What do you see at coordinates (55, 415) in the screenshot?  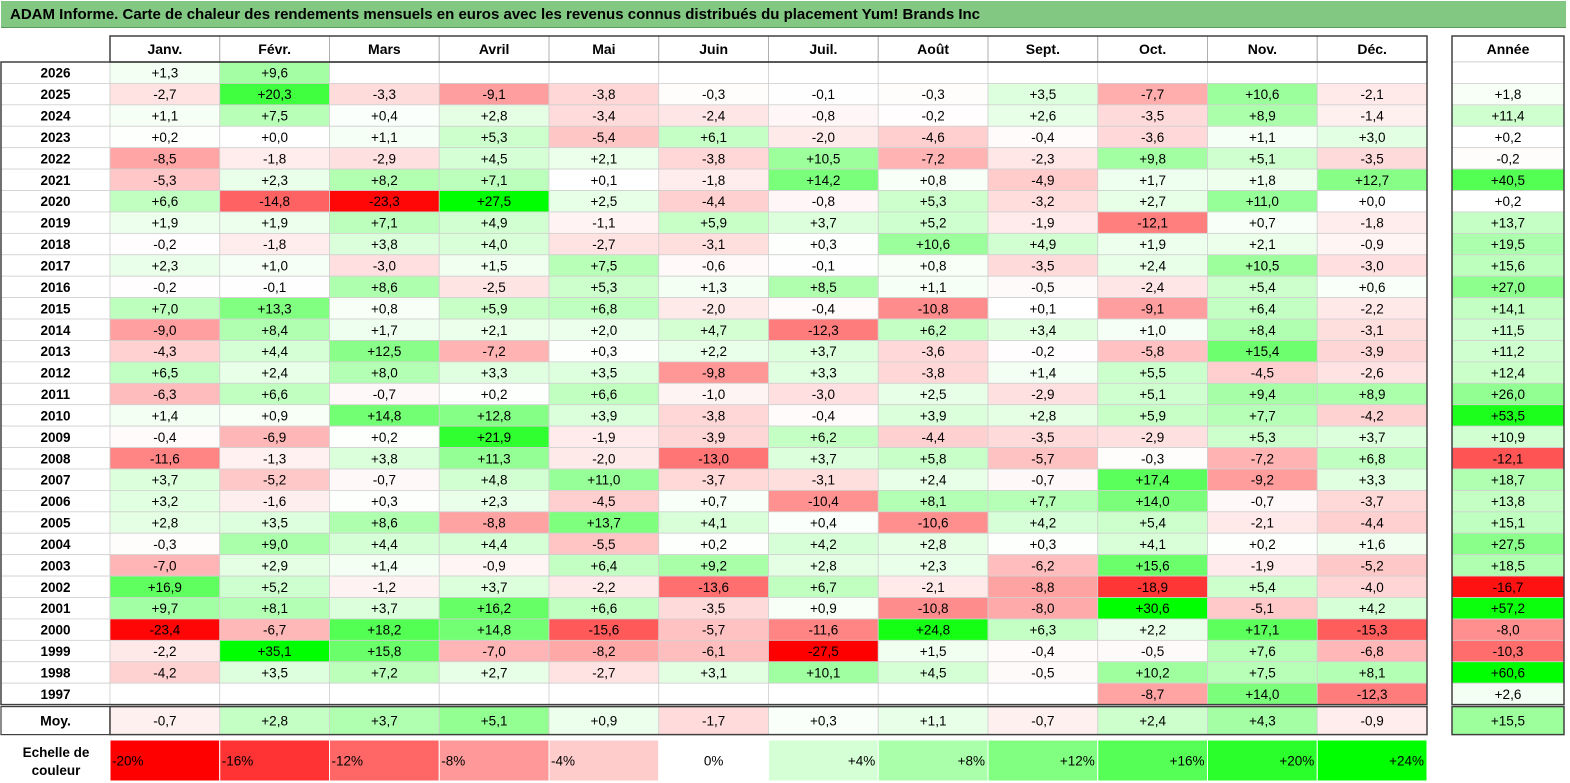 I see `year-label: 2010` at bounding box center [55, 415].